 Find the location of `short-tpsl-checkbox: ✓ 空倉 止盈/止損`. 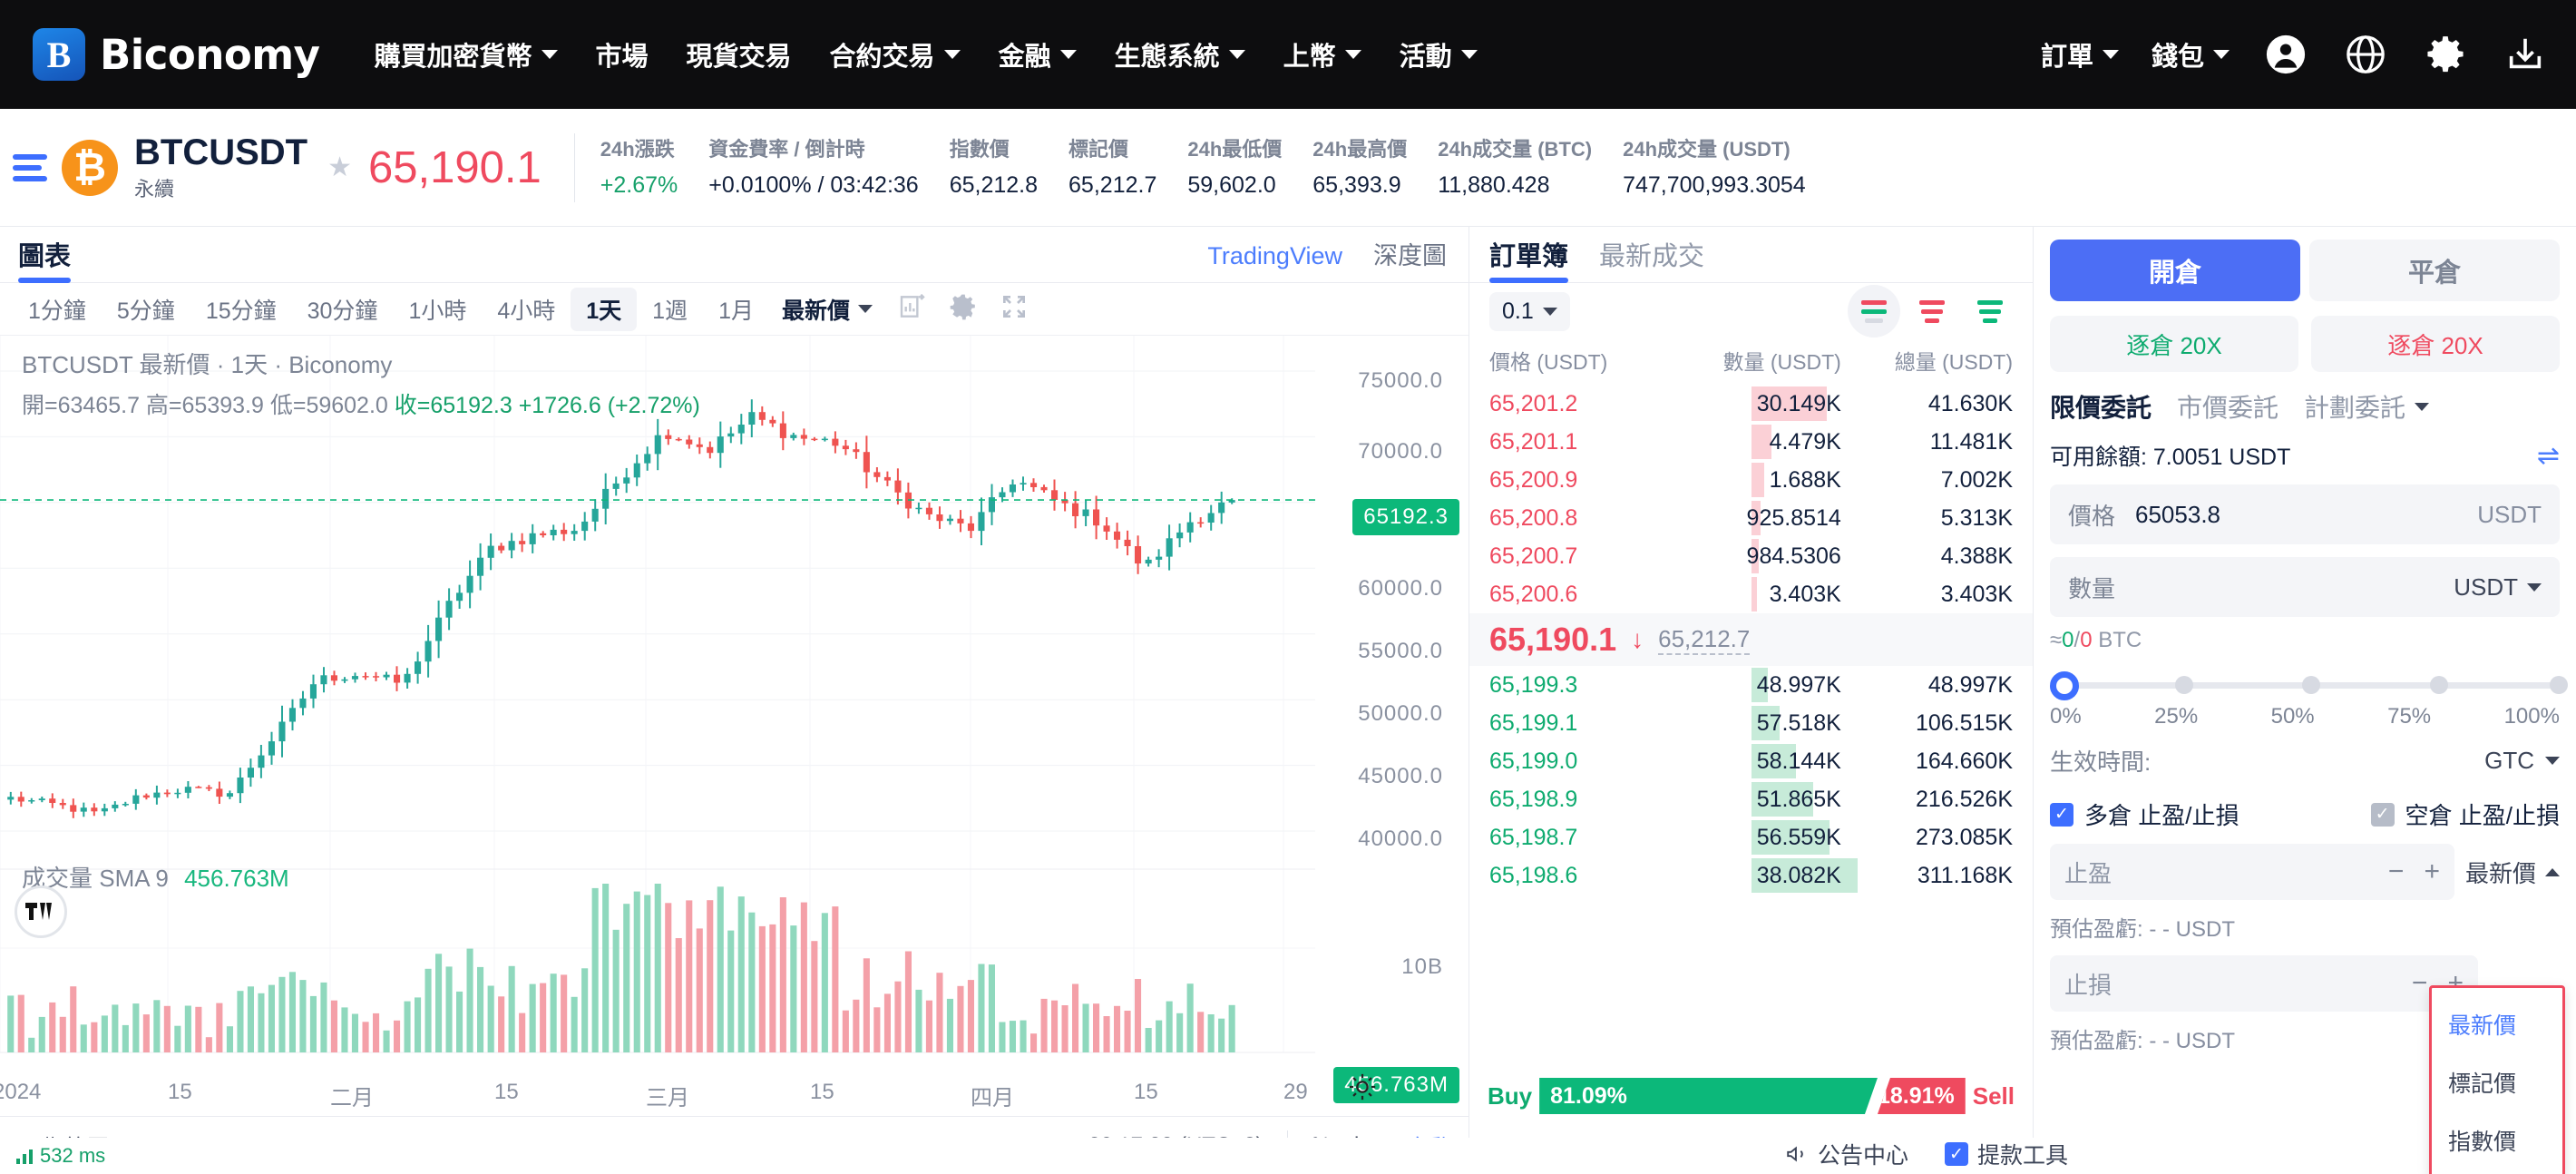

short-tpsl-checkbox: ✓ 空倉 止盈/止損 is located at coordinates (2465, 814).